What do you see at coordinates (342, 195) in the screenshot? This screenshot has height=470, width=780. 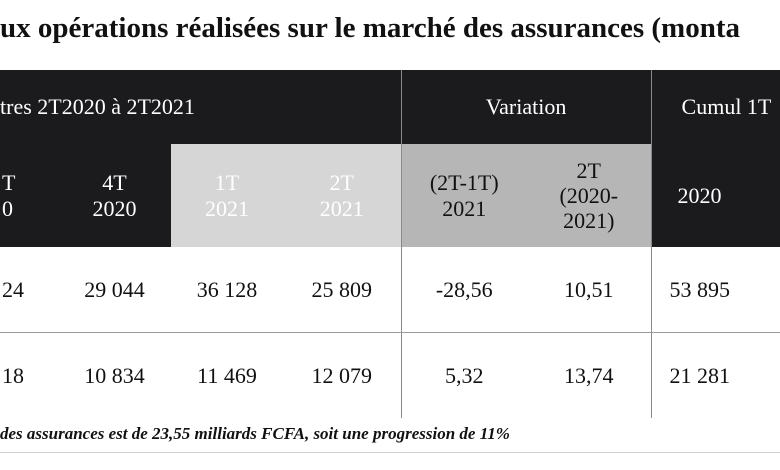 I see `sub-header-2t-2021: 2T 2021` at bounding box center [342, 195].